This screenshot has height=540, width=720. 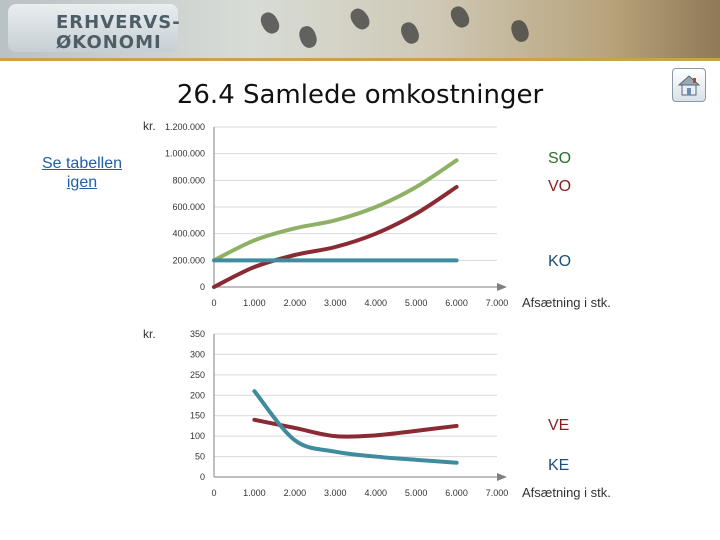 What do you see at coordinates (566, 302) in the screenshot?
I see `chart1-xlabel: Afsætning i stk.` at bounding box center [566, 302].